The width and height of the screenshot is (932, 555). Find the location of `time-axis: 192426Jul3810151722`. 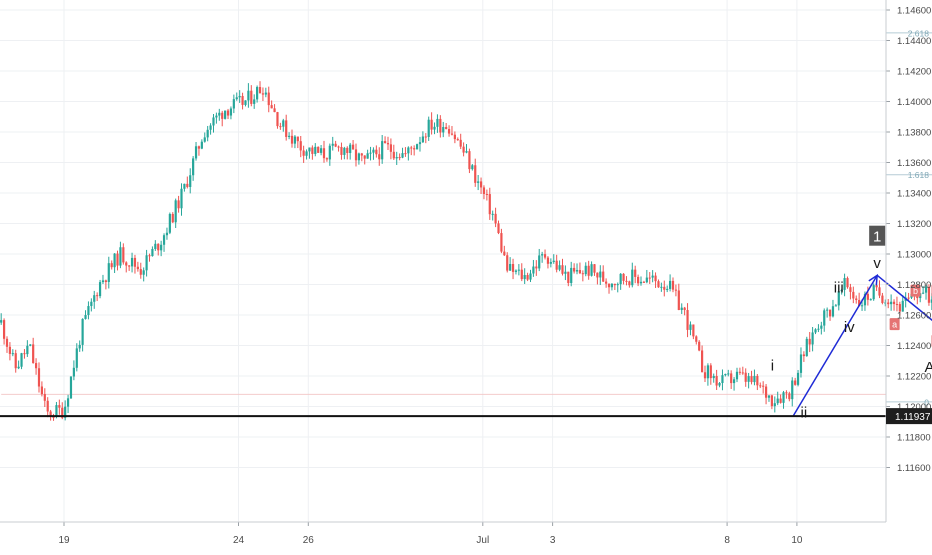

time-axis: 192426Jul3810151722 is located at coordinates (466, 534).